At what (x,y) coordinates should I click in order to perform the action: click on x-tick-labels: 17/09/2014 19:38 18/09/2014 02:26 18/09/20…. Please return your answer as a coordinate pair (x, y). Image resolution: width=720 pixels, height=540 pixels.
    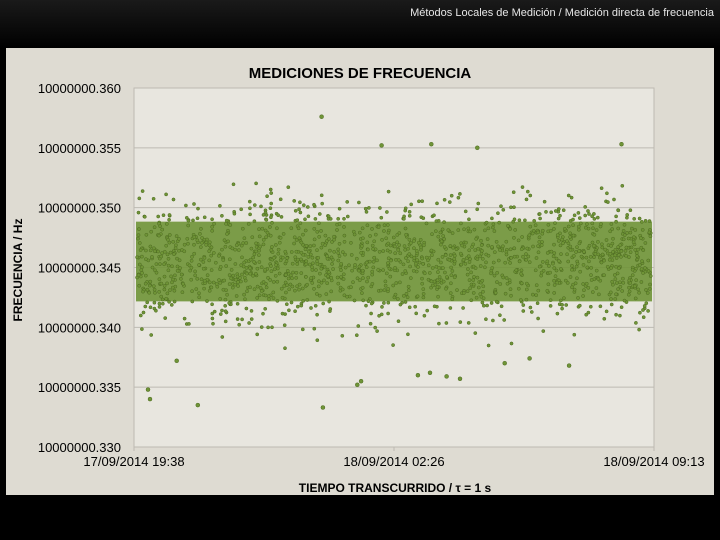
    Looking at the image, I should click on (393, 461).